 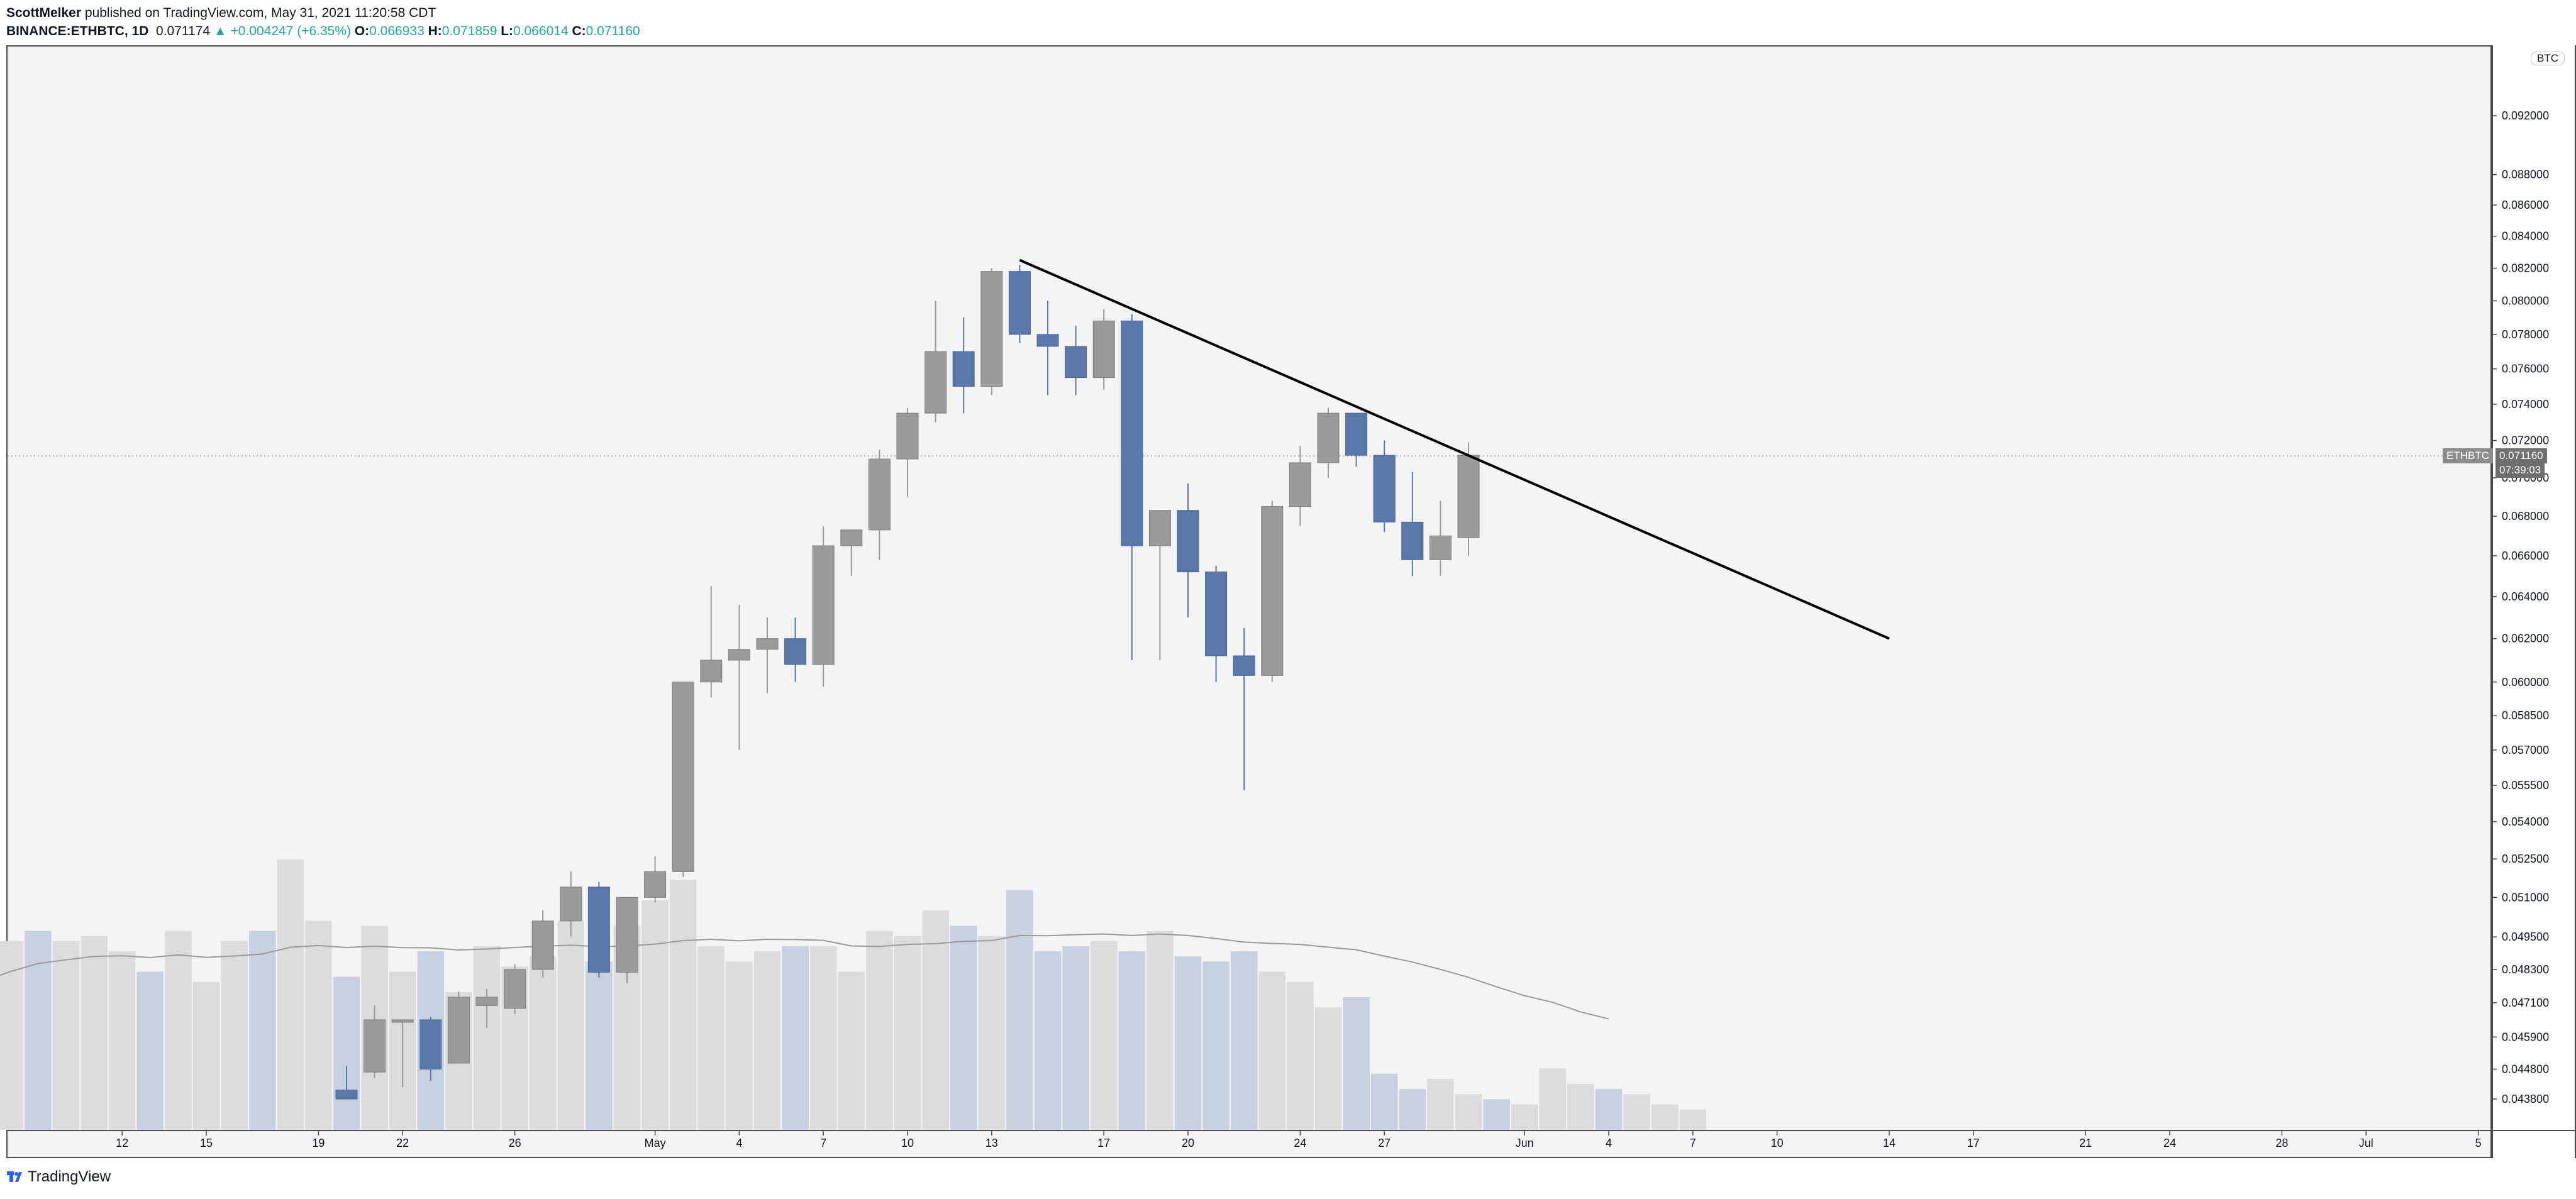 What do you see at coordinates (1454, 449) in the screenshot?
I see `resistance-trendline` at bounding box center [1454, 449].